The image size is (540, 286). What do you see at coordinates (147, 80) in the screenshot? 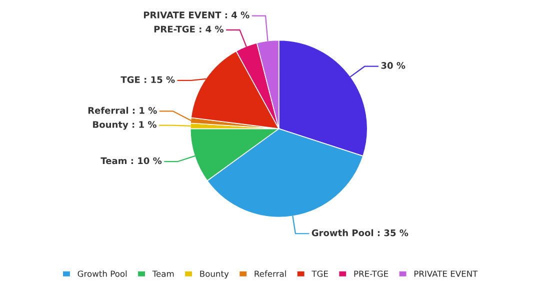
I see `category-label: TGE : 15 %` at bounding box center [147, 80].